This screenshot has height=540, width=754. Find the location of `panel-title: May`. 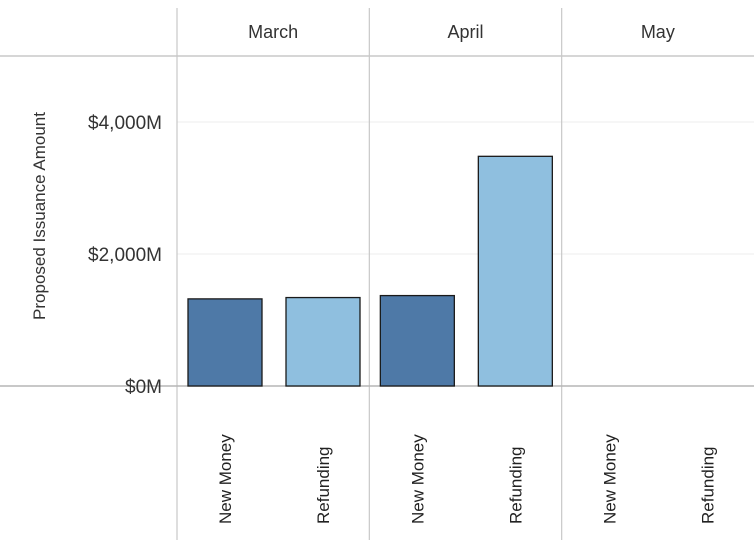

panel-title: May is located at coordinates (658, 32).